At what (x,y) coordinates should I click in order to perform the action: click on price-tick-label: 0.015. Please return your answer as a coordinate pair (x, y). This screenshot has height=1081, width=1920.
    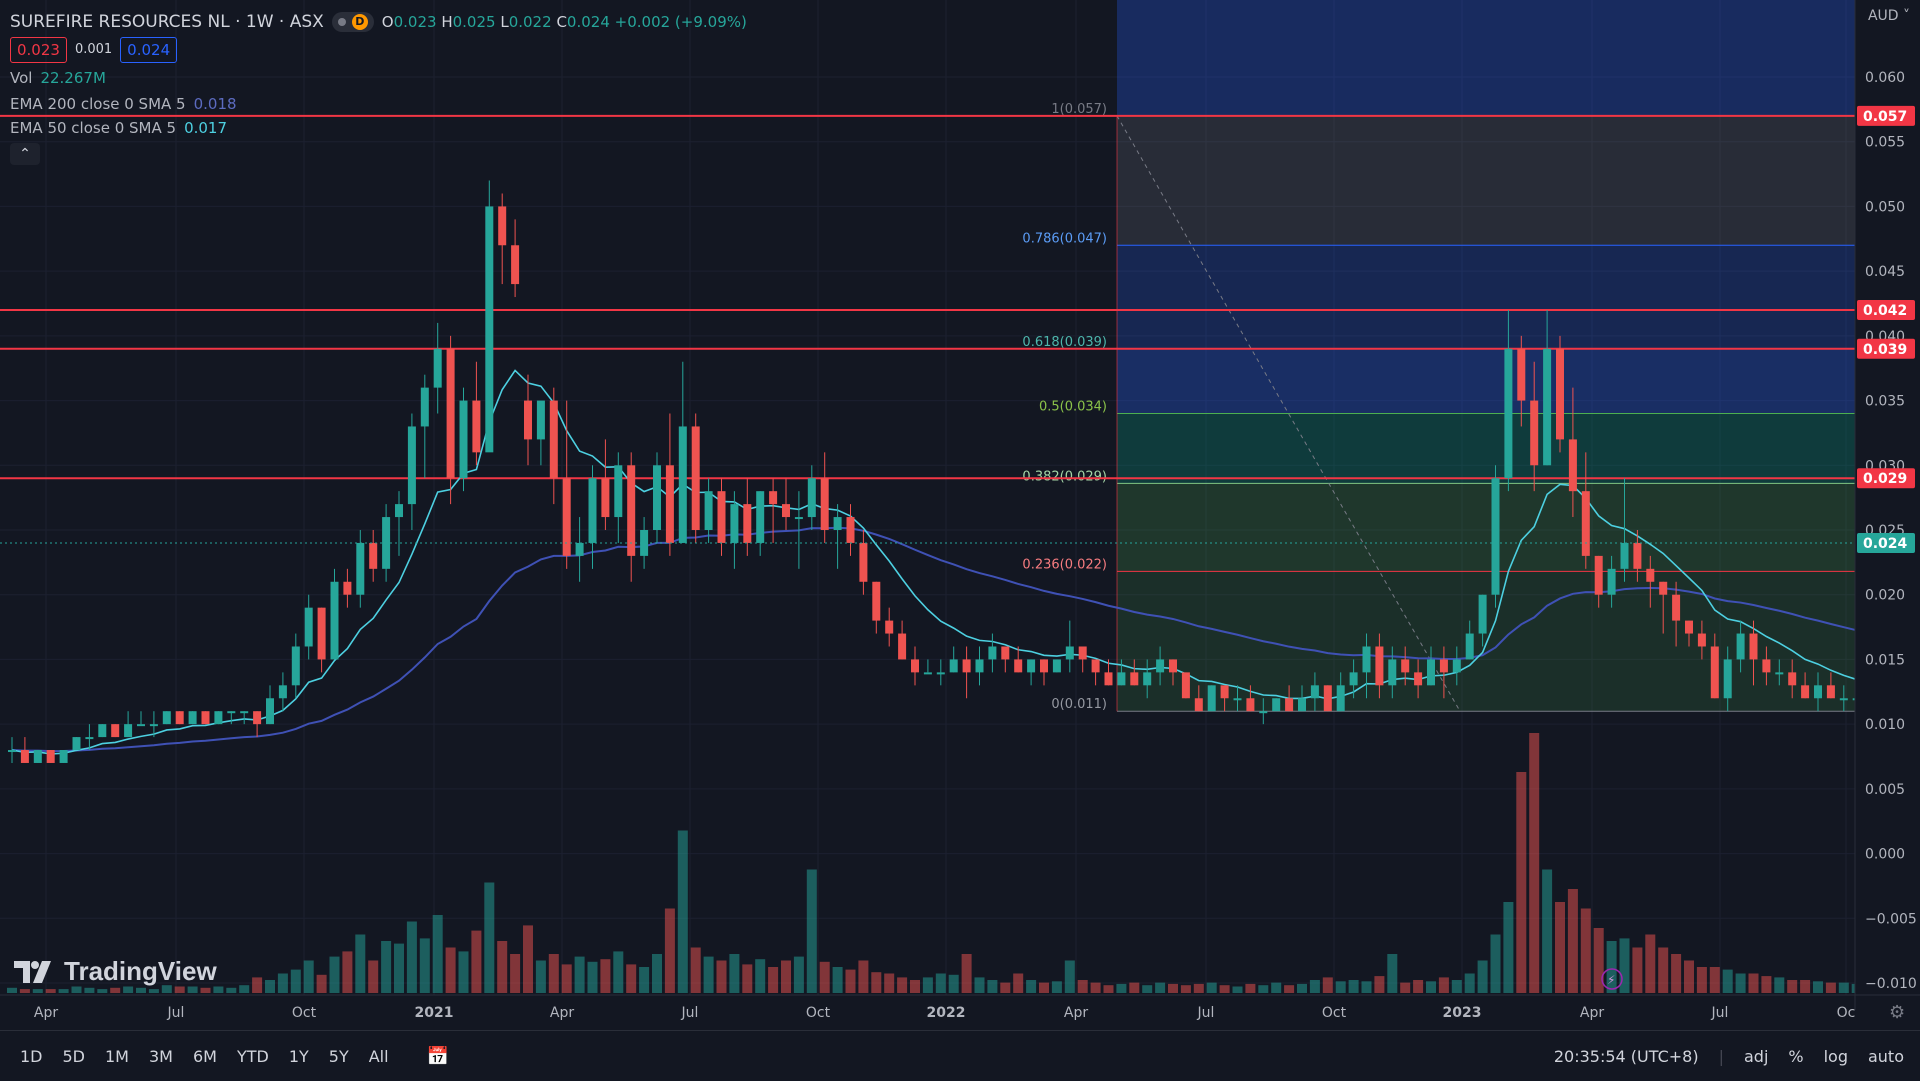
    Looking at the image, I should click on (1885, 660).